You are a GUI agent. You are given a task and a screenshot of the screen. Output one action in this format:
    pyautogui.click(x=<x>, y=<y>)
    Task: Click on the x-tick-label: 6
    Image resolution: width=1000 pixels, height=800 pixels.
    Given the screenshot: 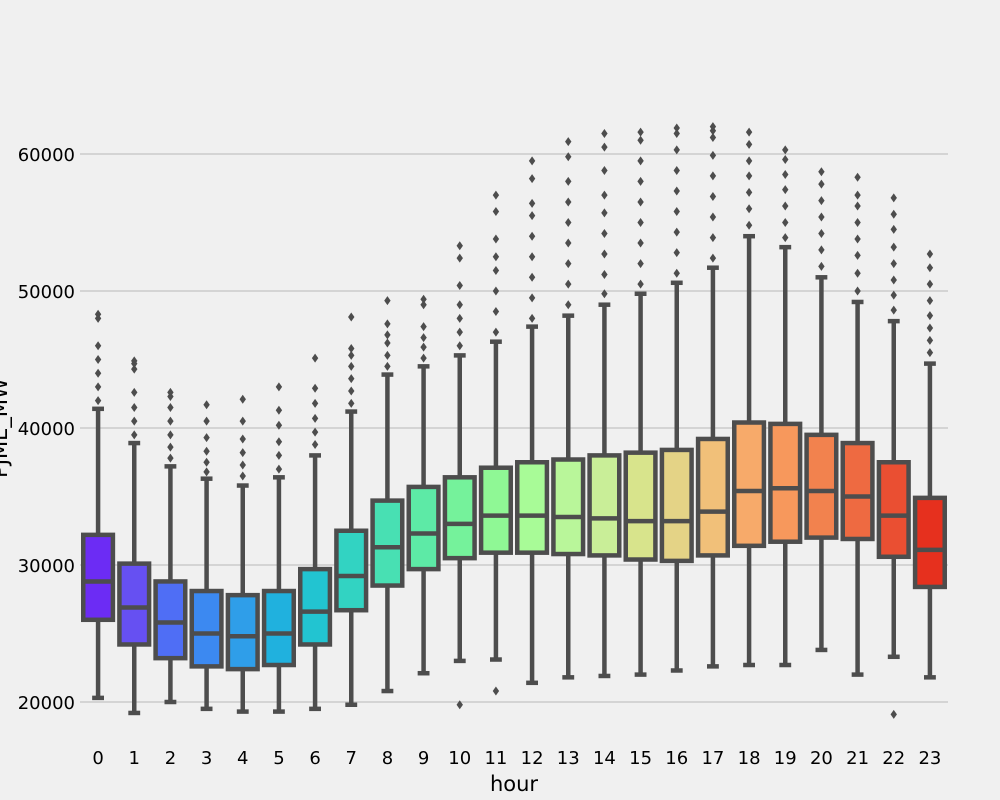 What is the action you would take?
    pyautogui.click(x=314, y=758)
    